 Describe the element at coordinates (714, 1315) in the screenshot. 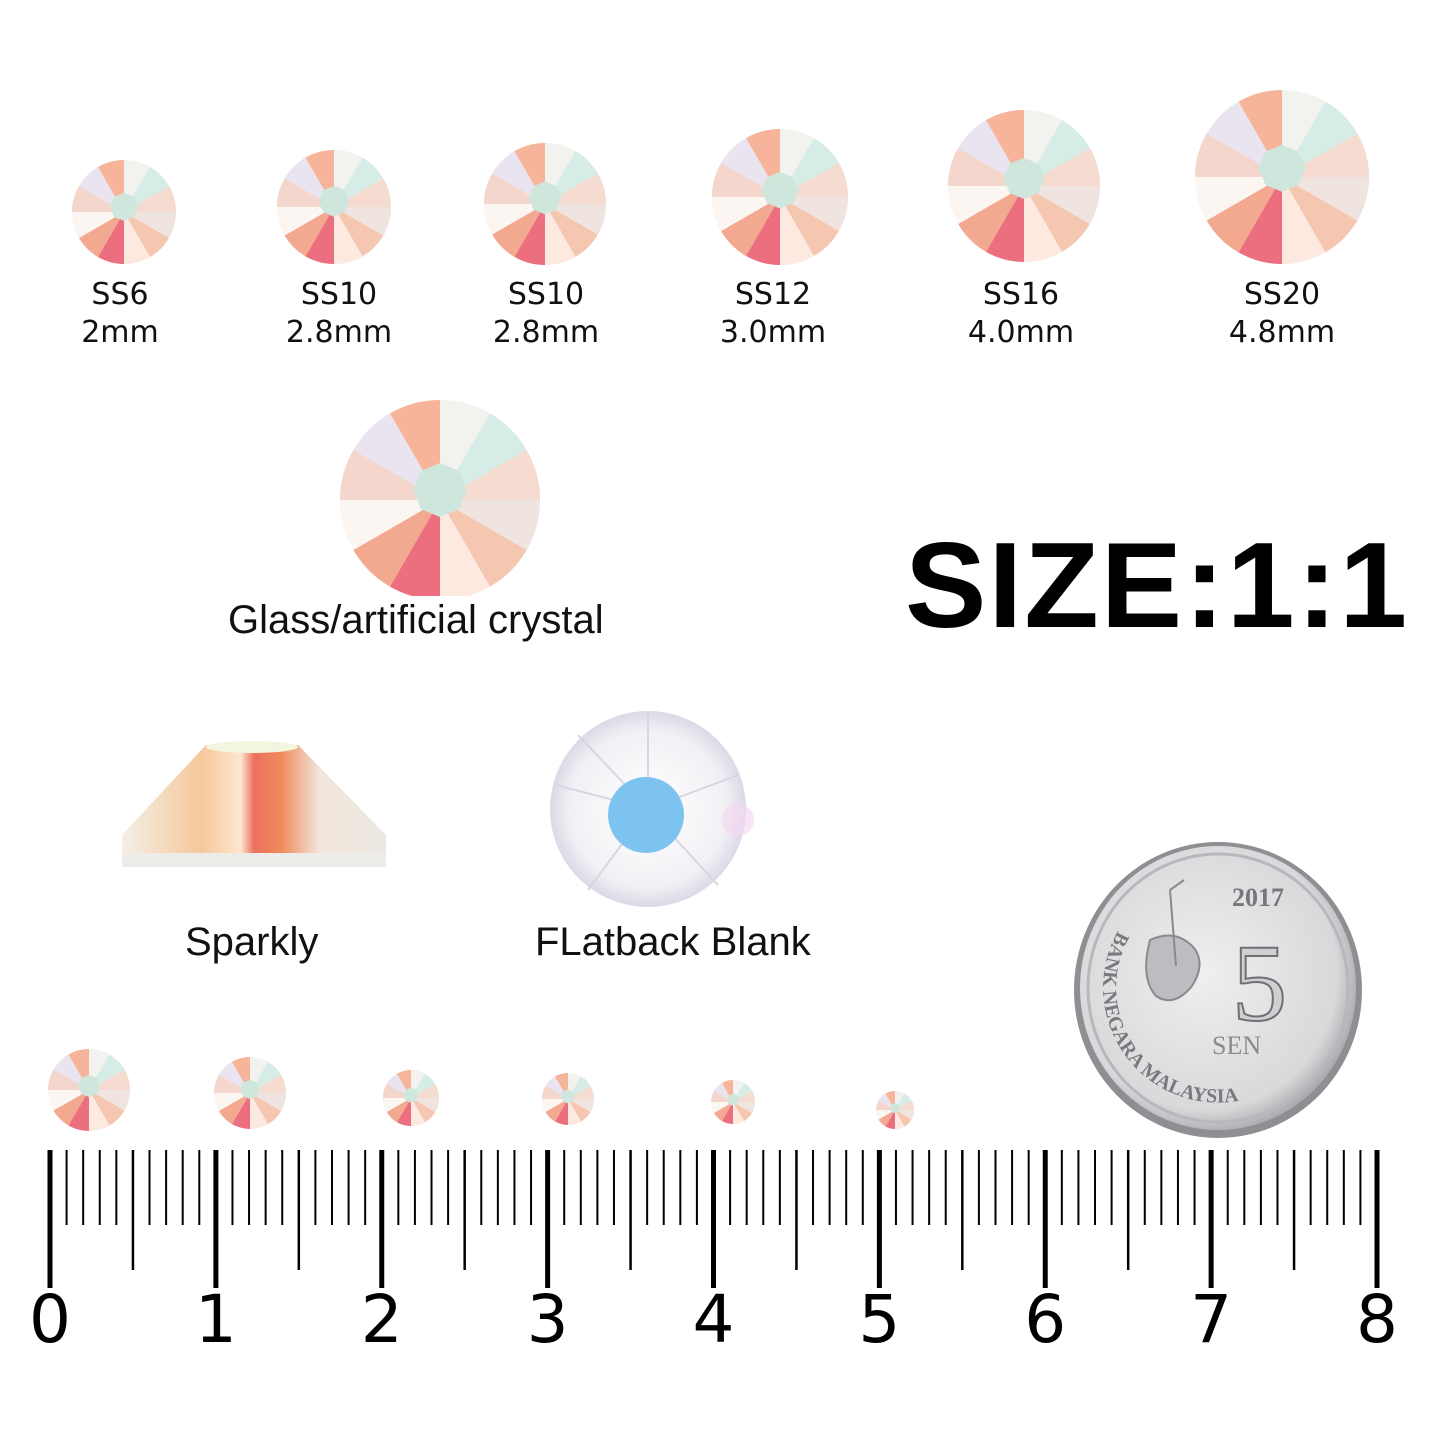

I see `ruler-label: 4` at that location.